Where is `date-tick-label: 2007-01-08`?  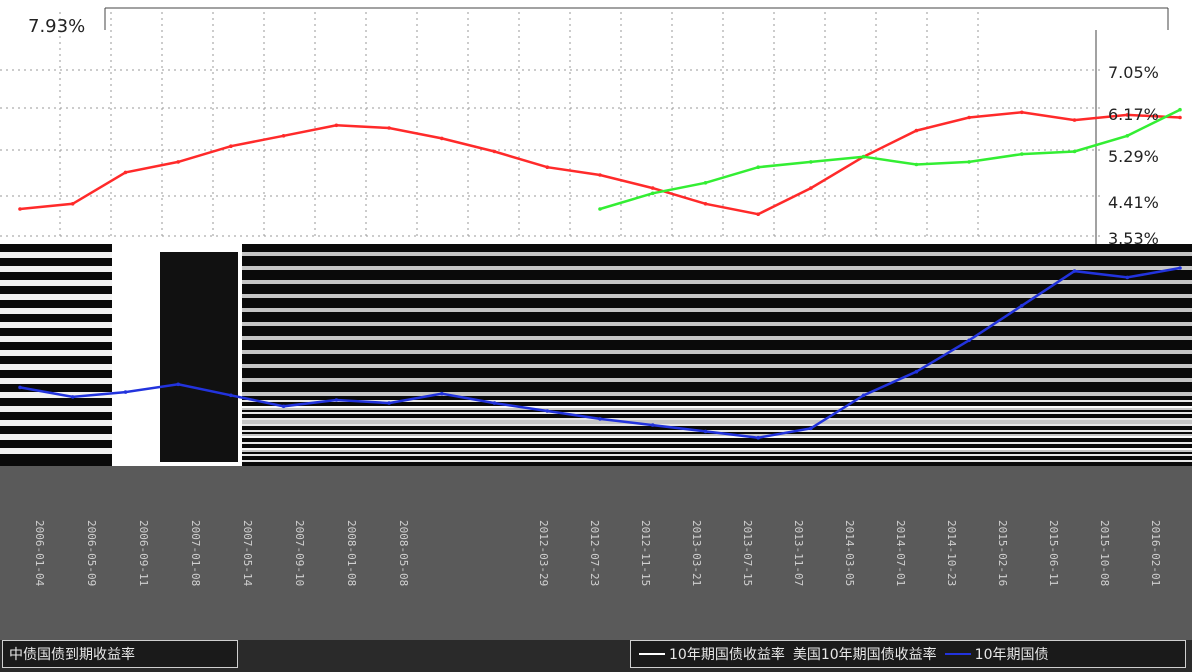
date-tick-label: 2007-01-08 is located at coordinates (195, 553).